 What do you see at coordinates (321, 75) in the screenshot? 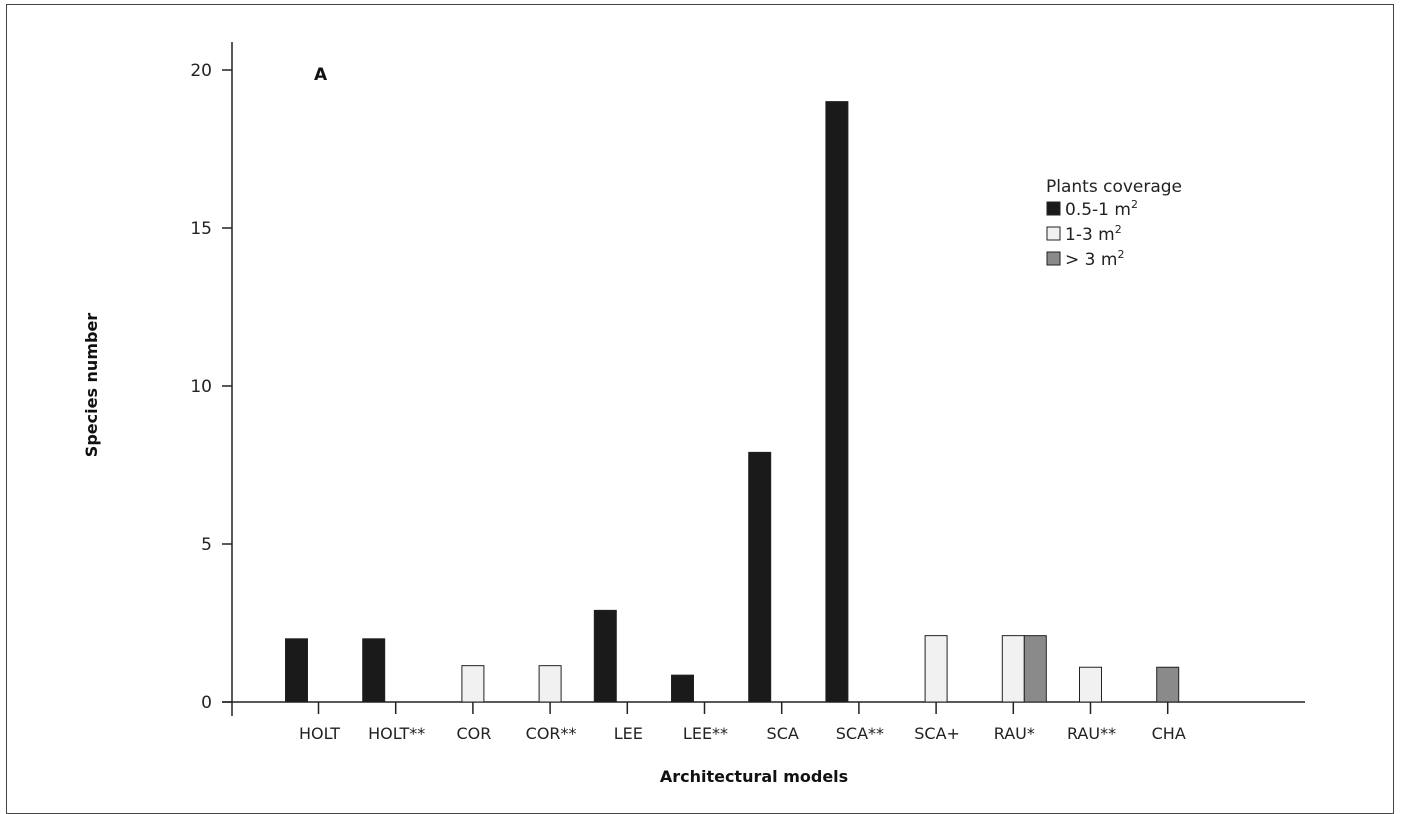
I see `panel-label: A` at bounding box center [321, 75].